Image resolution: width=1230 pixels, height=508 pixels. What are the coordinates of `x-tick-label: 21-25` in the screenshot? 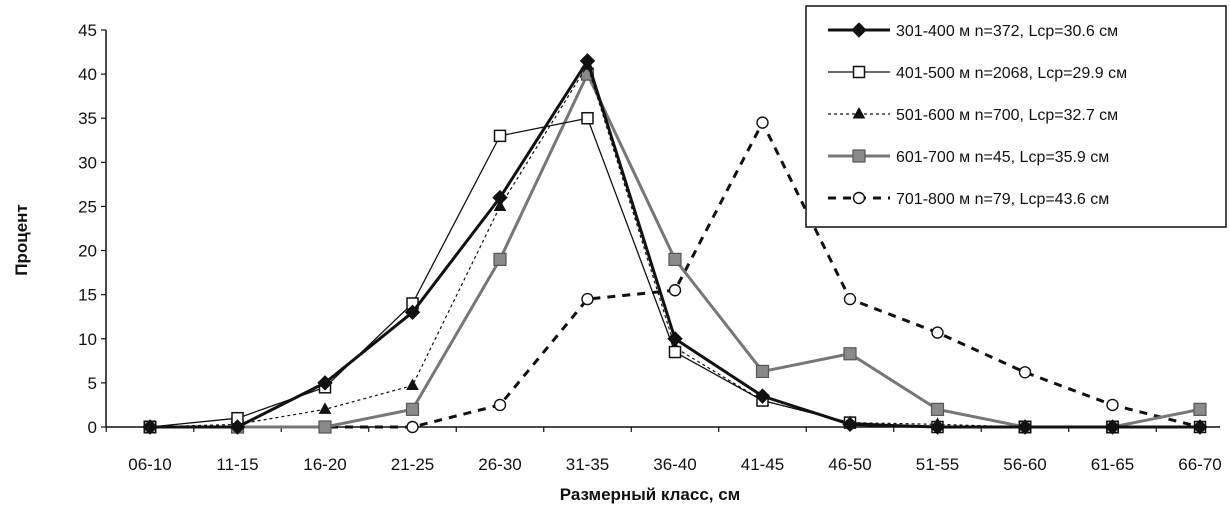 It's located at (412, 464).